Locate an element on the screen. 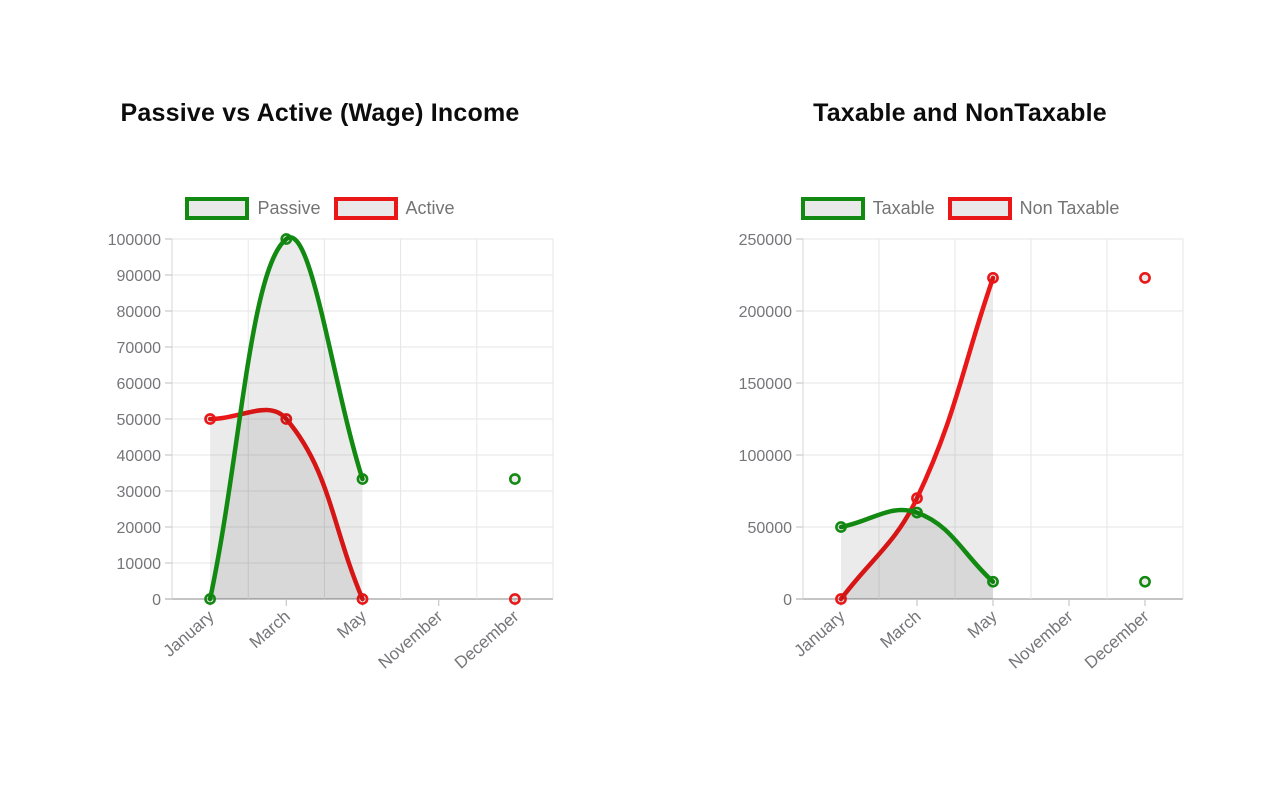 The height and width of the screenshot is (800, 1280). svg-text: 10000 is located at coordinates (139, 564).